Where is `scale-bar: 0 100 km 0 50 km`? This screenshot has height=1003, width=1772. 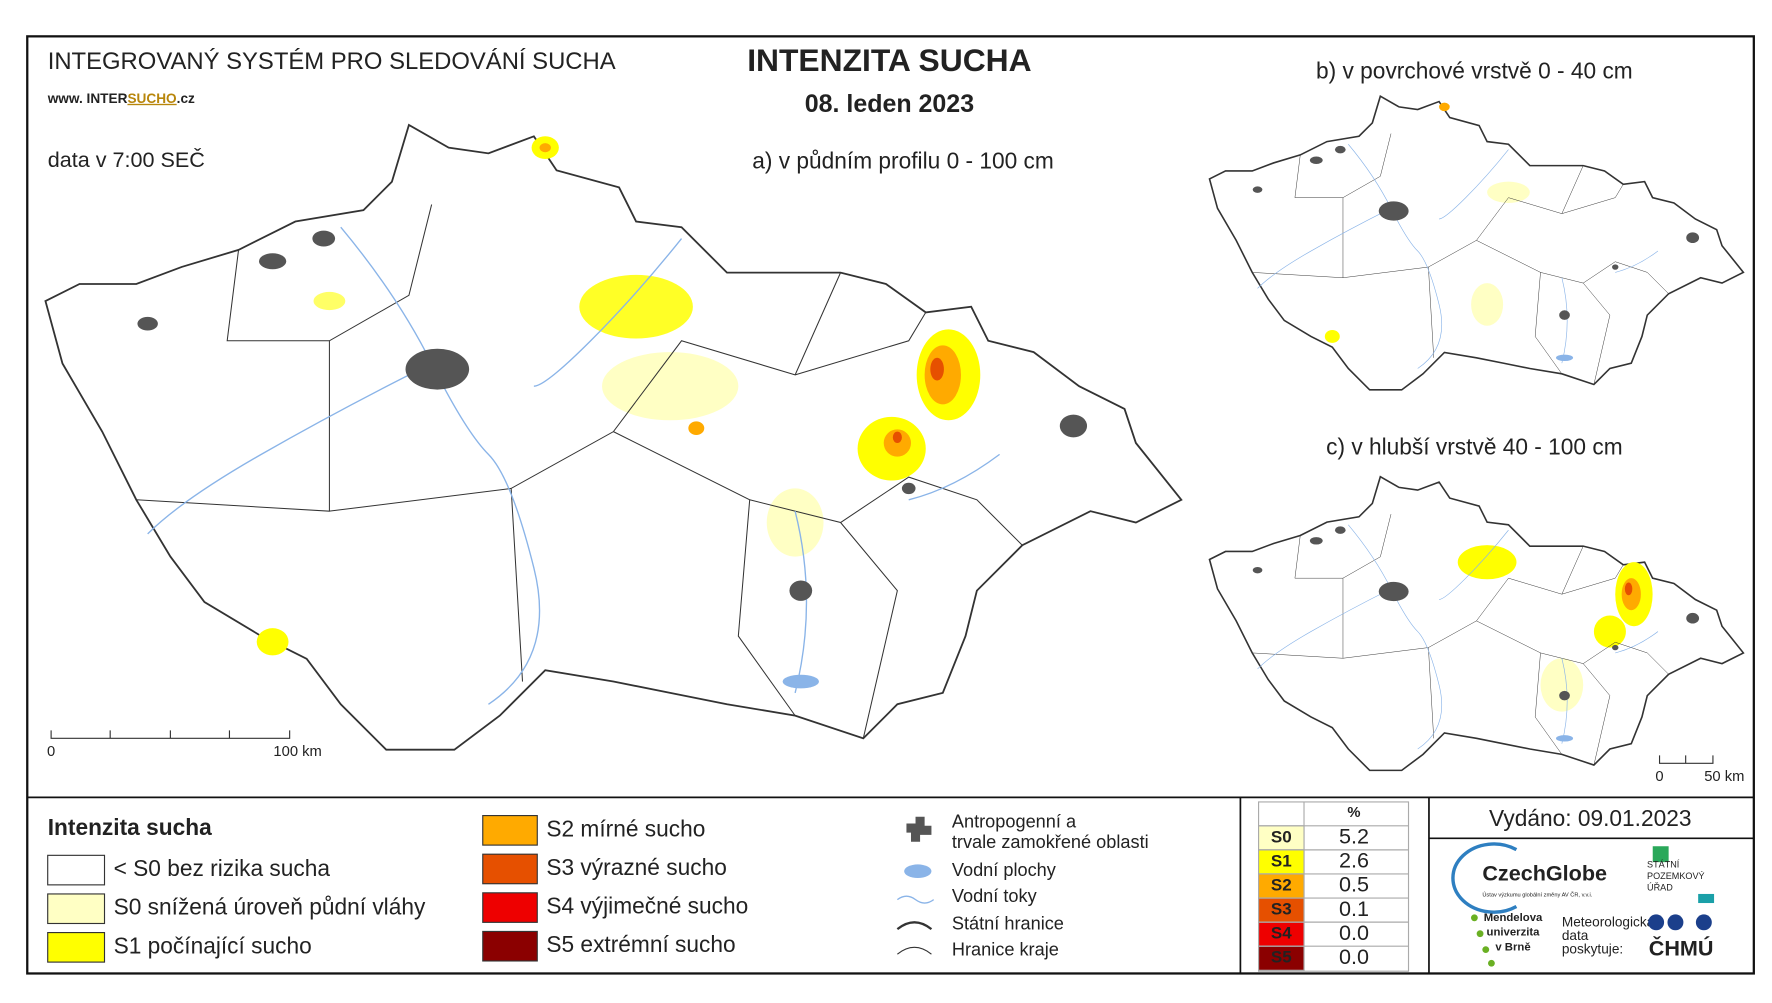 scale-bar: 0 100 km 0 50 km is located at coordinates (895, 757).